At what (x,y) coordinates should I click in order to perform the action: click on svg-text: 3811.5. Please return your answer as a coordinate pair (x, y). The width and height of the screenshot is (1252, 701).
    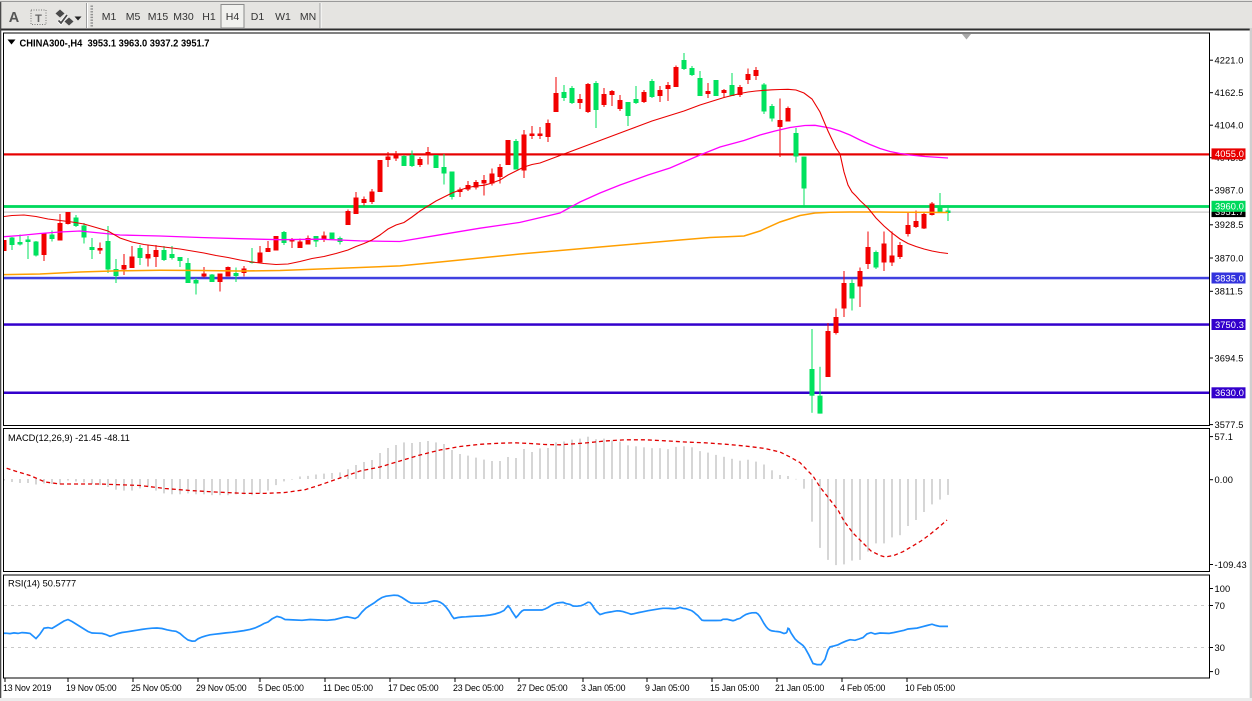
    Looking at the image, I should click on (1229, 292).